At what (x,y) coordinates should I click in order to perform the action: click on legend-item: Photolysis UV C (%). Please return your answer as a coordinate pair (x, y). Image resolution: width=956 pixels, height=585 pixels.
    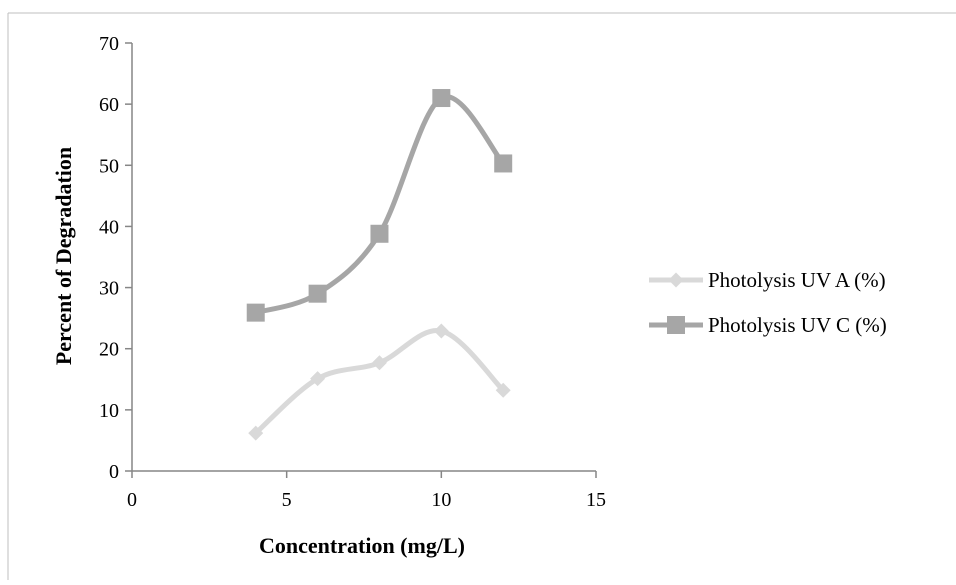
    Looking at the image, I should click on (768, 325).